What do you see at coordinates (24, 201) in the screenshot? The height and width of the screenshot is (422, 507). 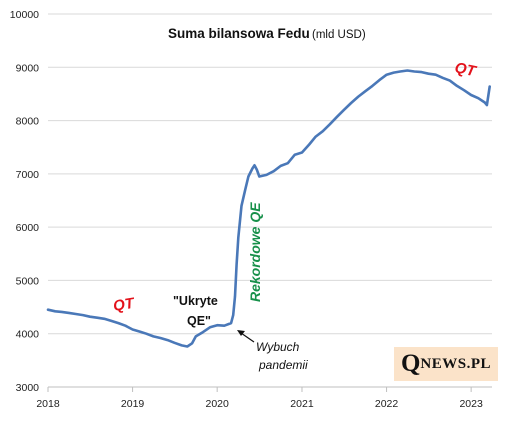 I see `y-tick-labels: 3000 4000 5000 6000 7000 8000 9000 10000` at bounding box center [24, 201].